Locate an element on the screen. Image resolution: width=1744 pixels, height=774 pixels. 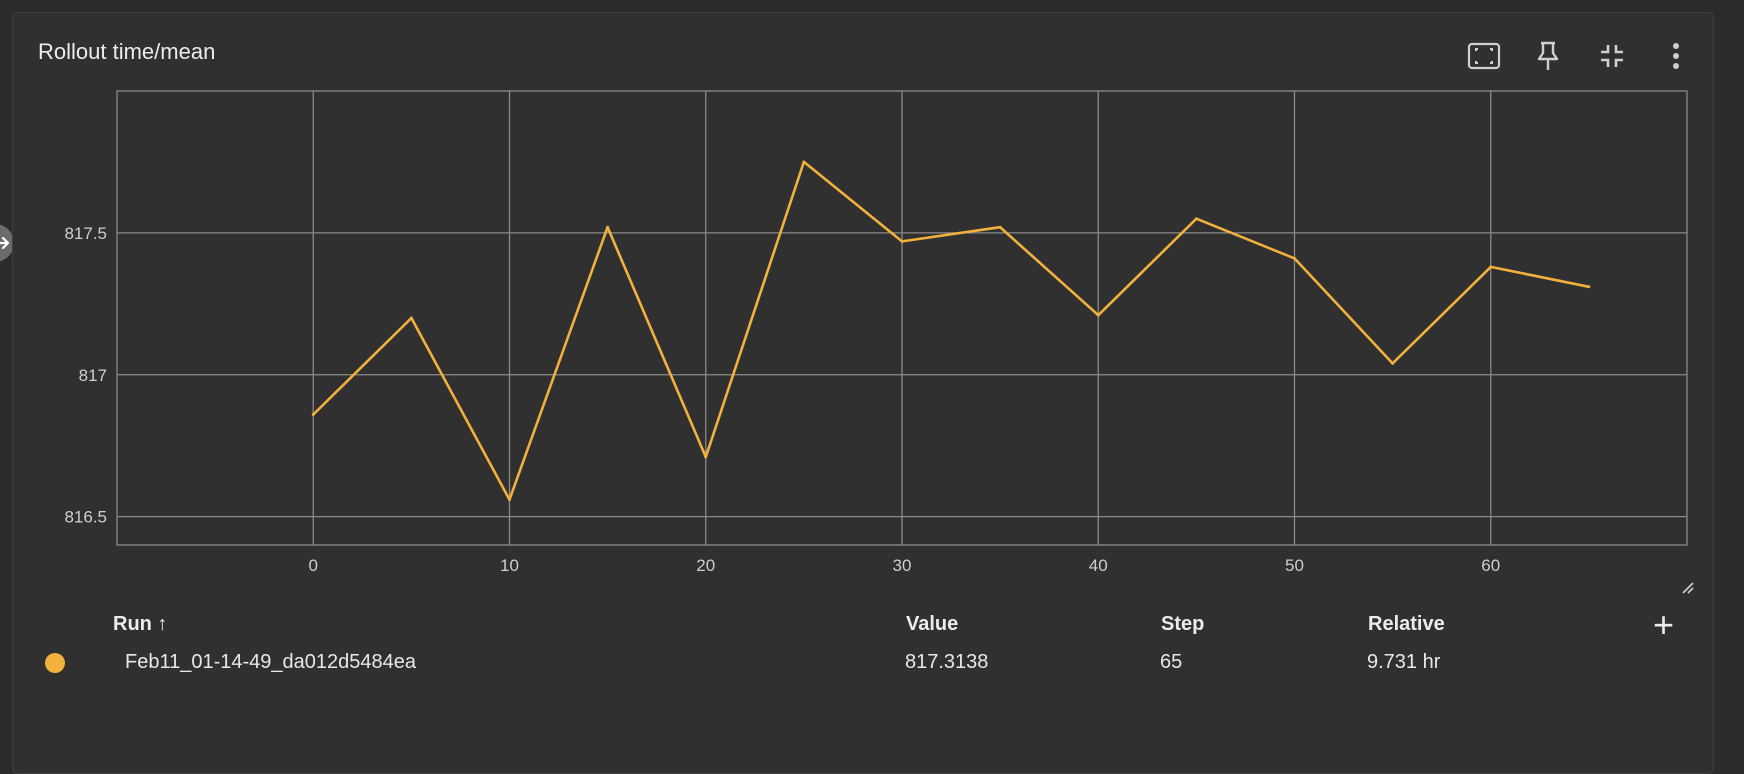
fit-domain-button is located at coordinates (1484, 56).